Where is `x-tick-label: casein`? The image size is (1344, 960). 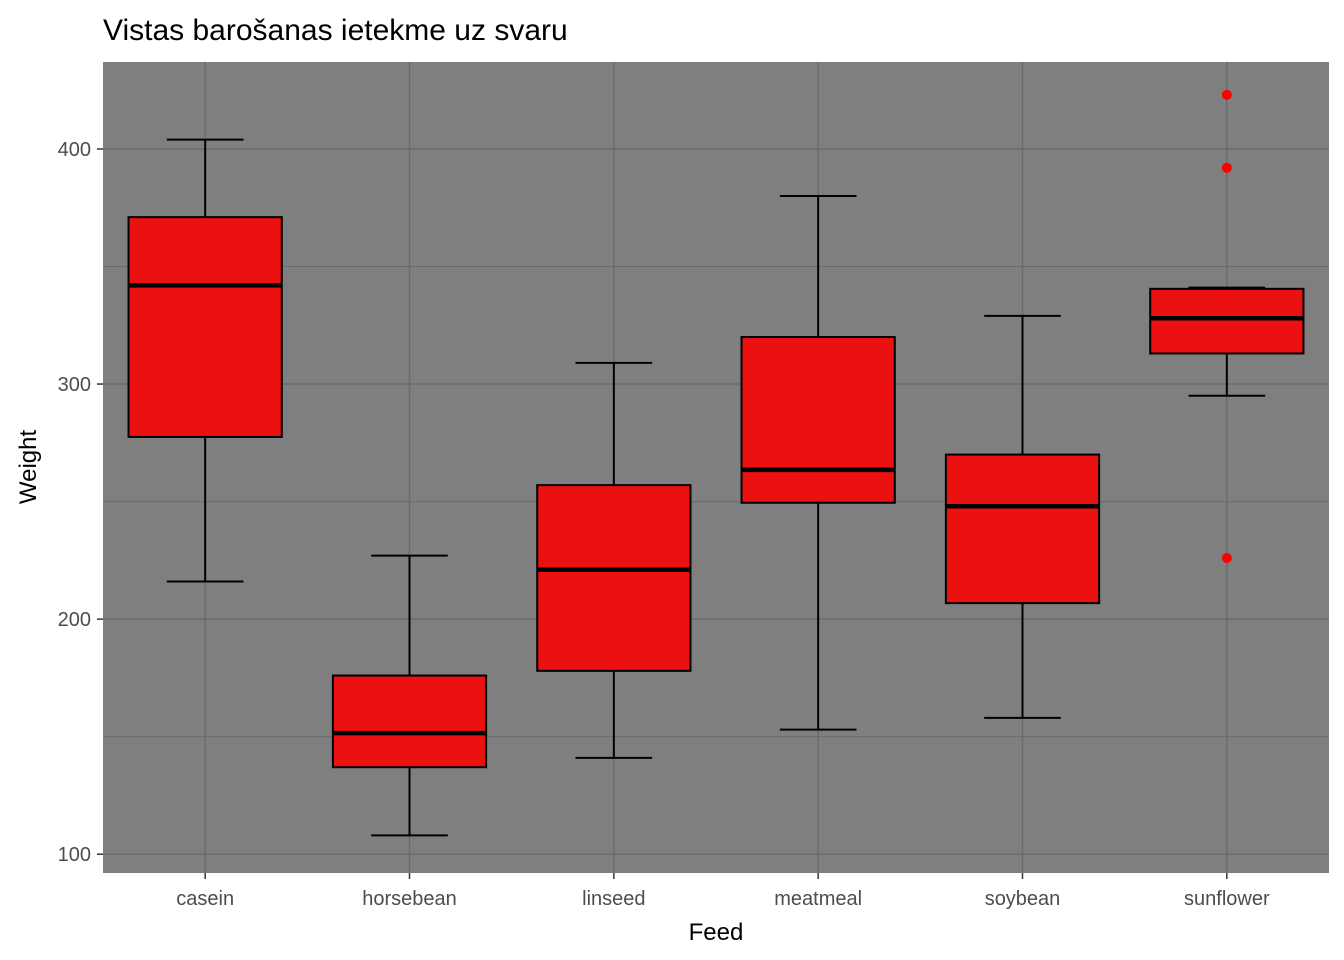
x-tick-label: casein is located at coordinates (205, 899).